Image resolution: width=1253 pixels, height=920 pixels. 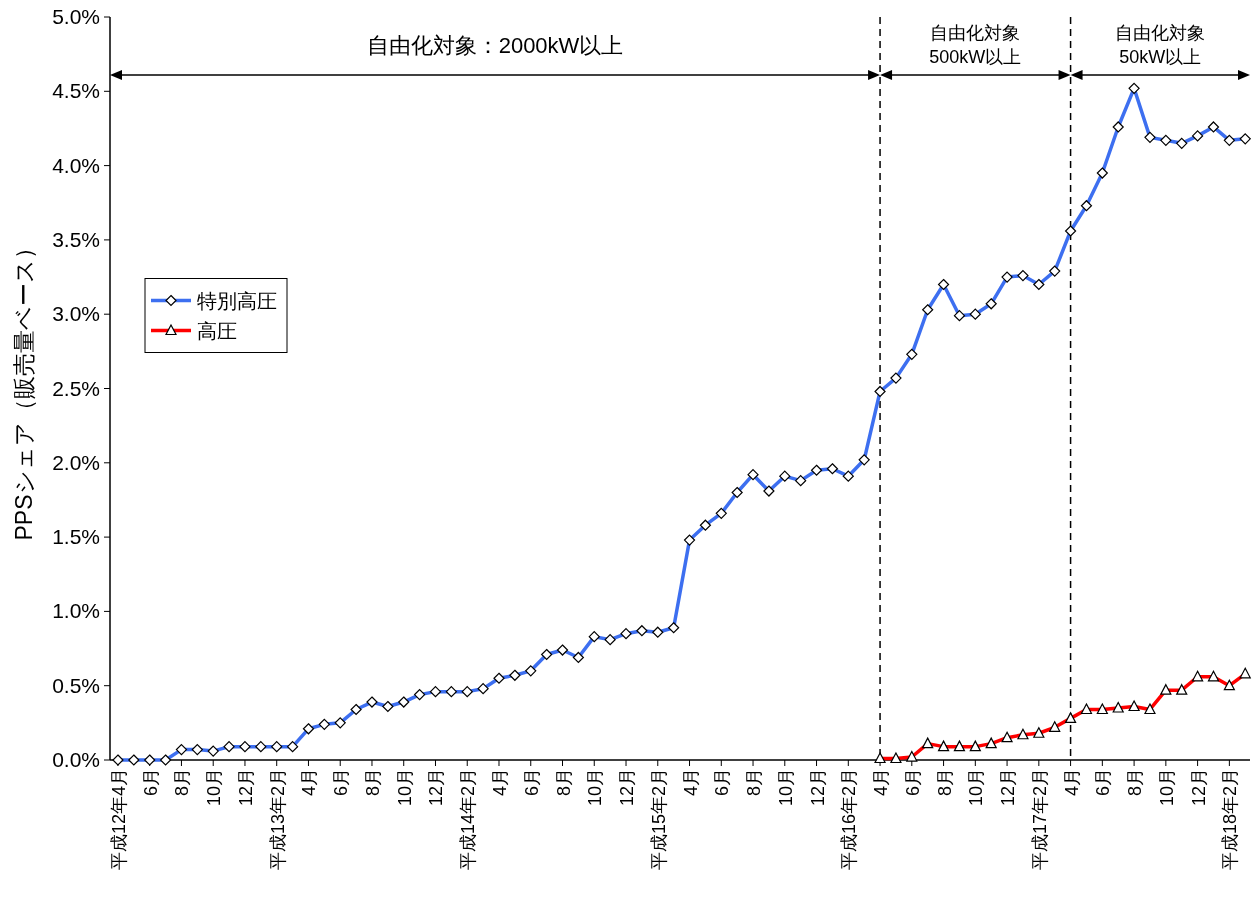 What do you see at coordinates (76, 462) in the screenshot?
I see `y-tick-label: 2.0%` at bounding box center [76, 462].